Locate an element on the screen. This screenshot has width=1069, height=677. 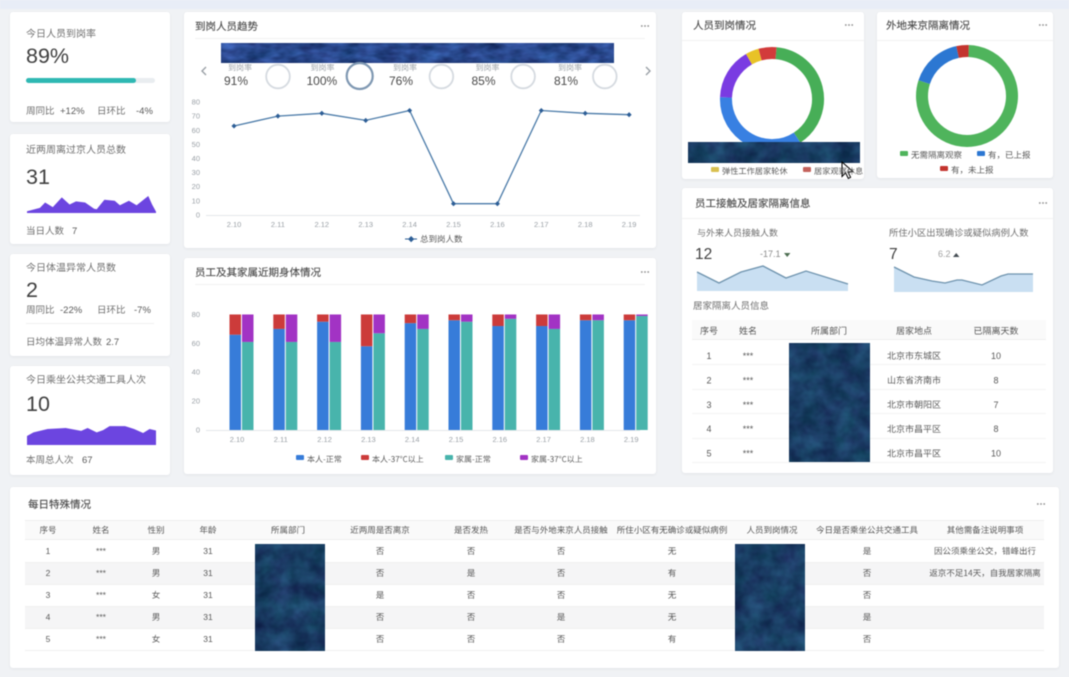
svg-text: +12% is located at coordinates (72, 111).